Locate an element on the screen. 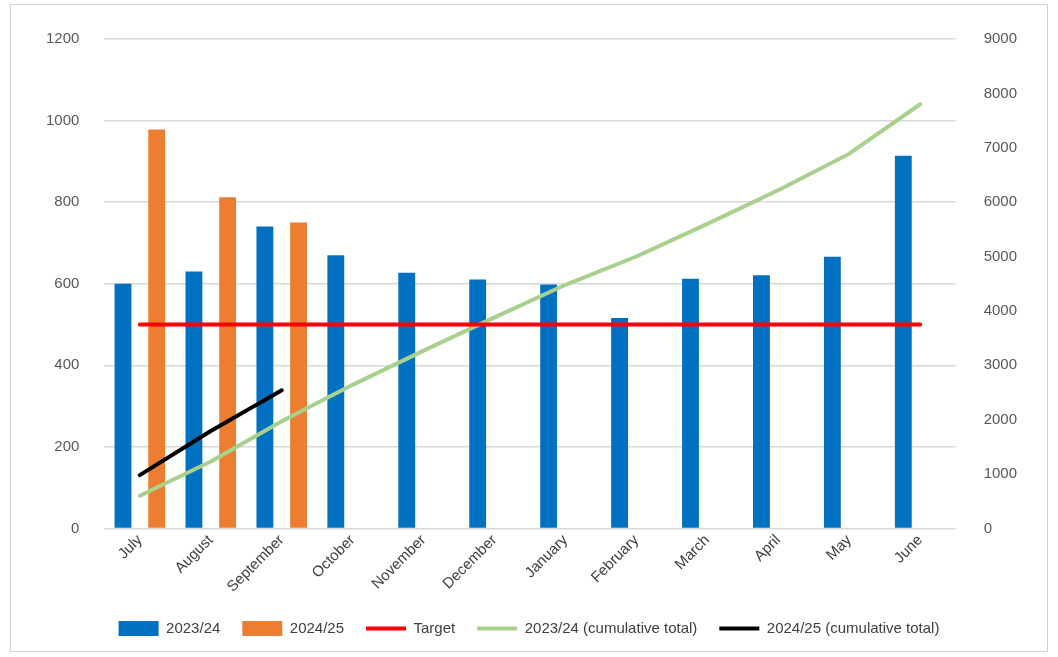  y2-tick-label: 1000 is located at coordinates (1000, 473).